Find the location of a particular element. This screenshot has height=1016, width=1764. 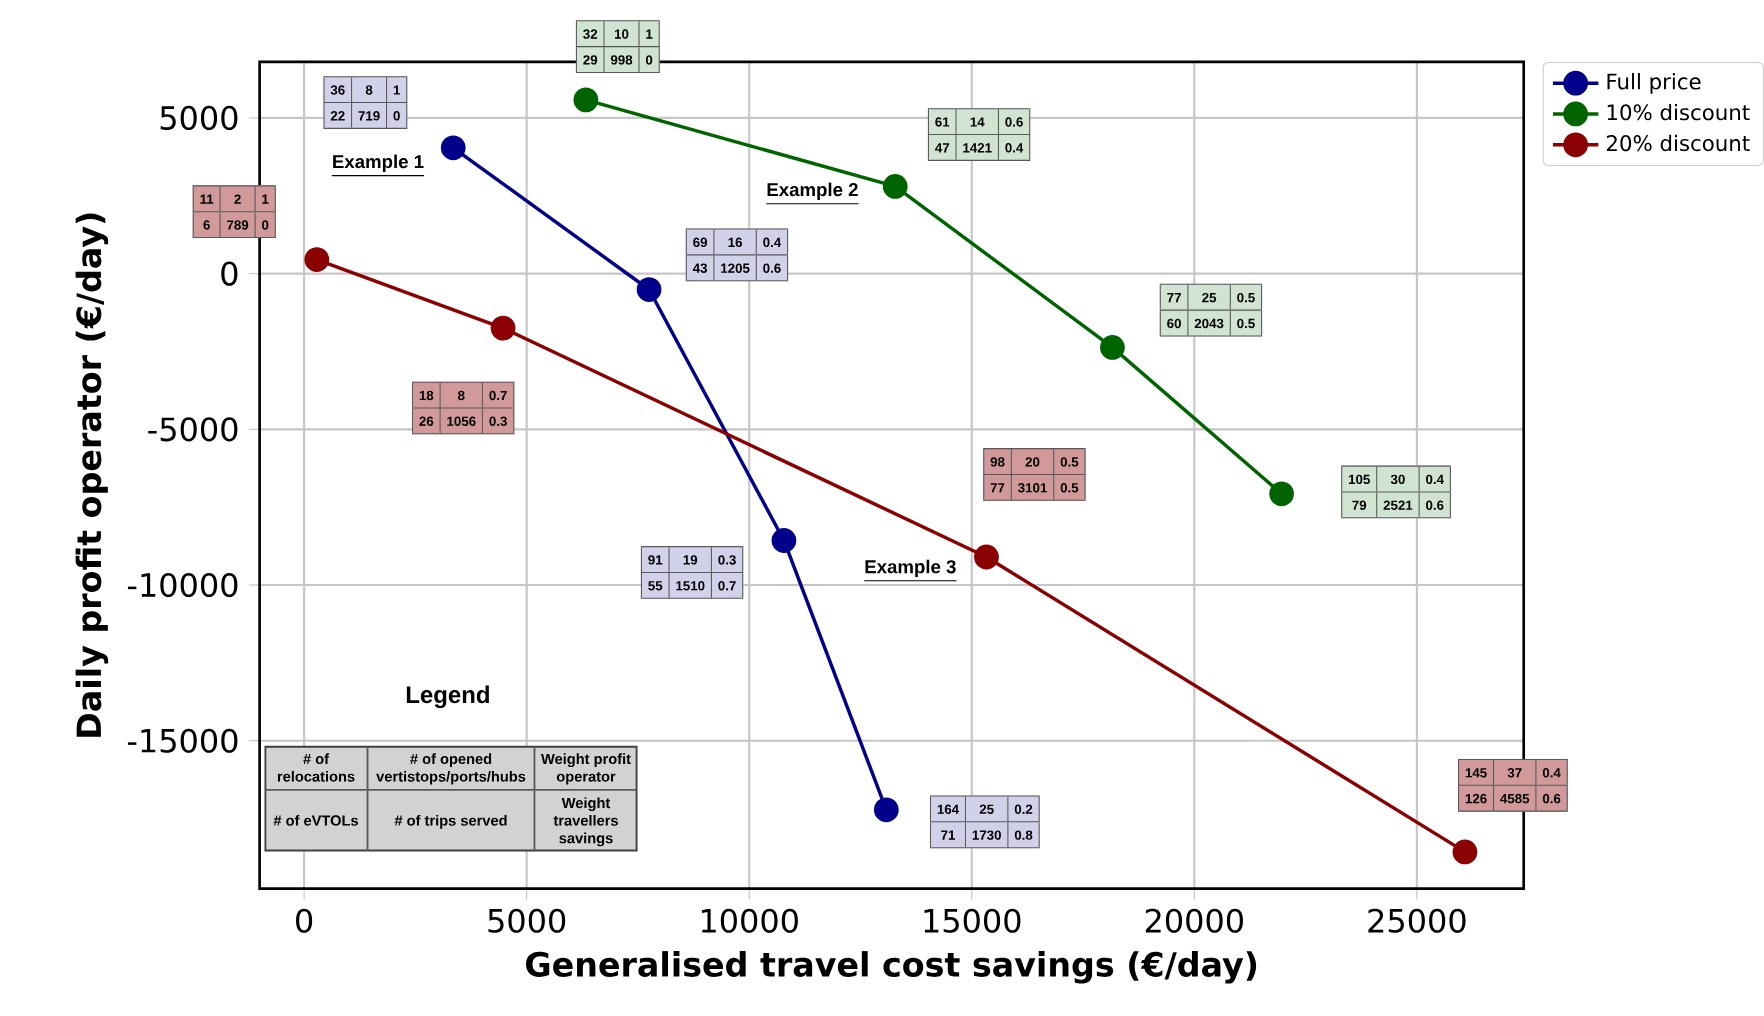

annotation: Example 1 is located at coordinates (378, 163).